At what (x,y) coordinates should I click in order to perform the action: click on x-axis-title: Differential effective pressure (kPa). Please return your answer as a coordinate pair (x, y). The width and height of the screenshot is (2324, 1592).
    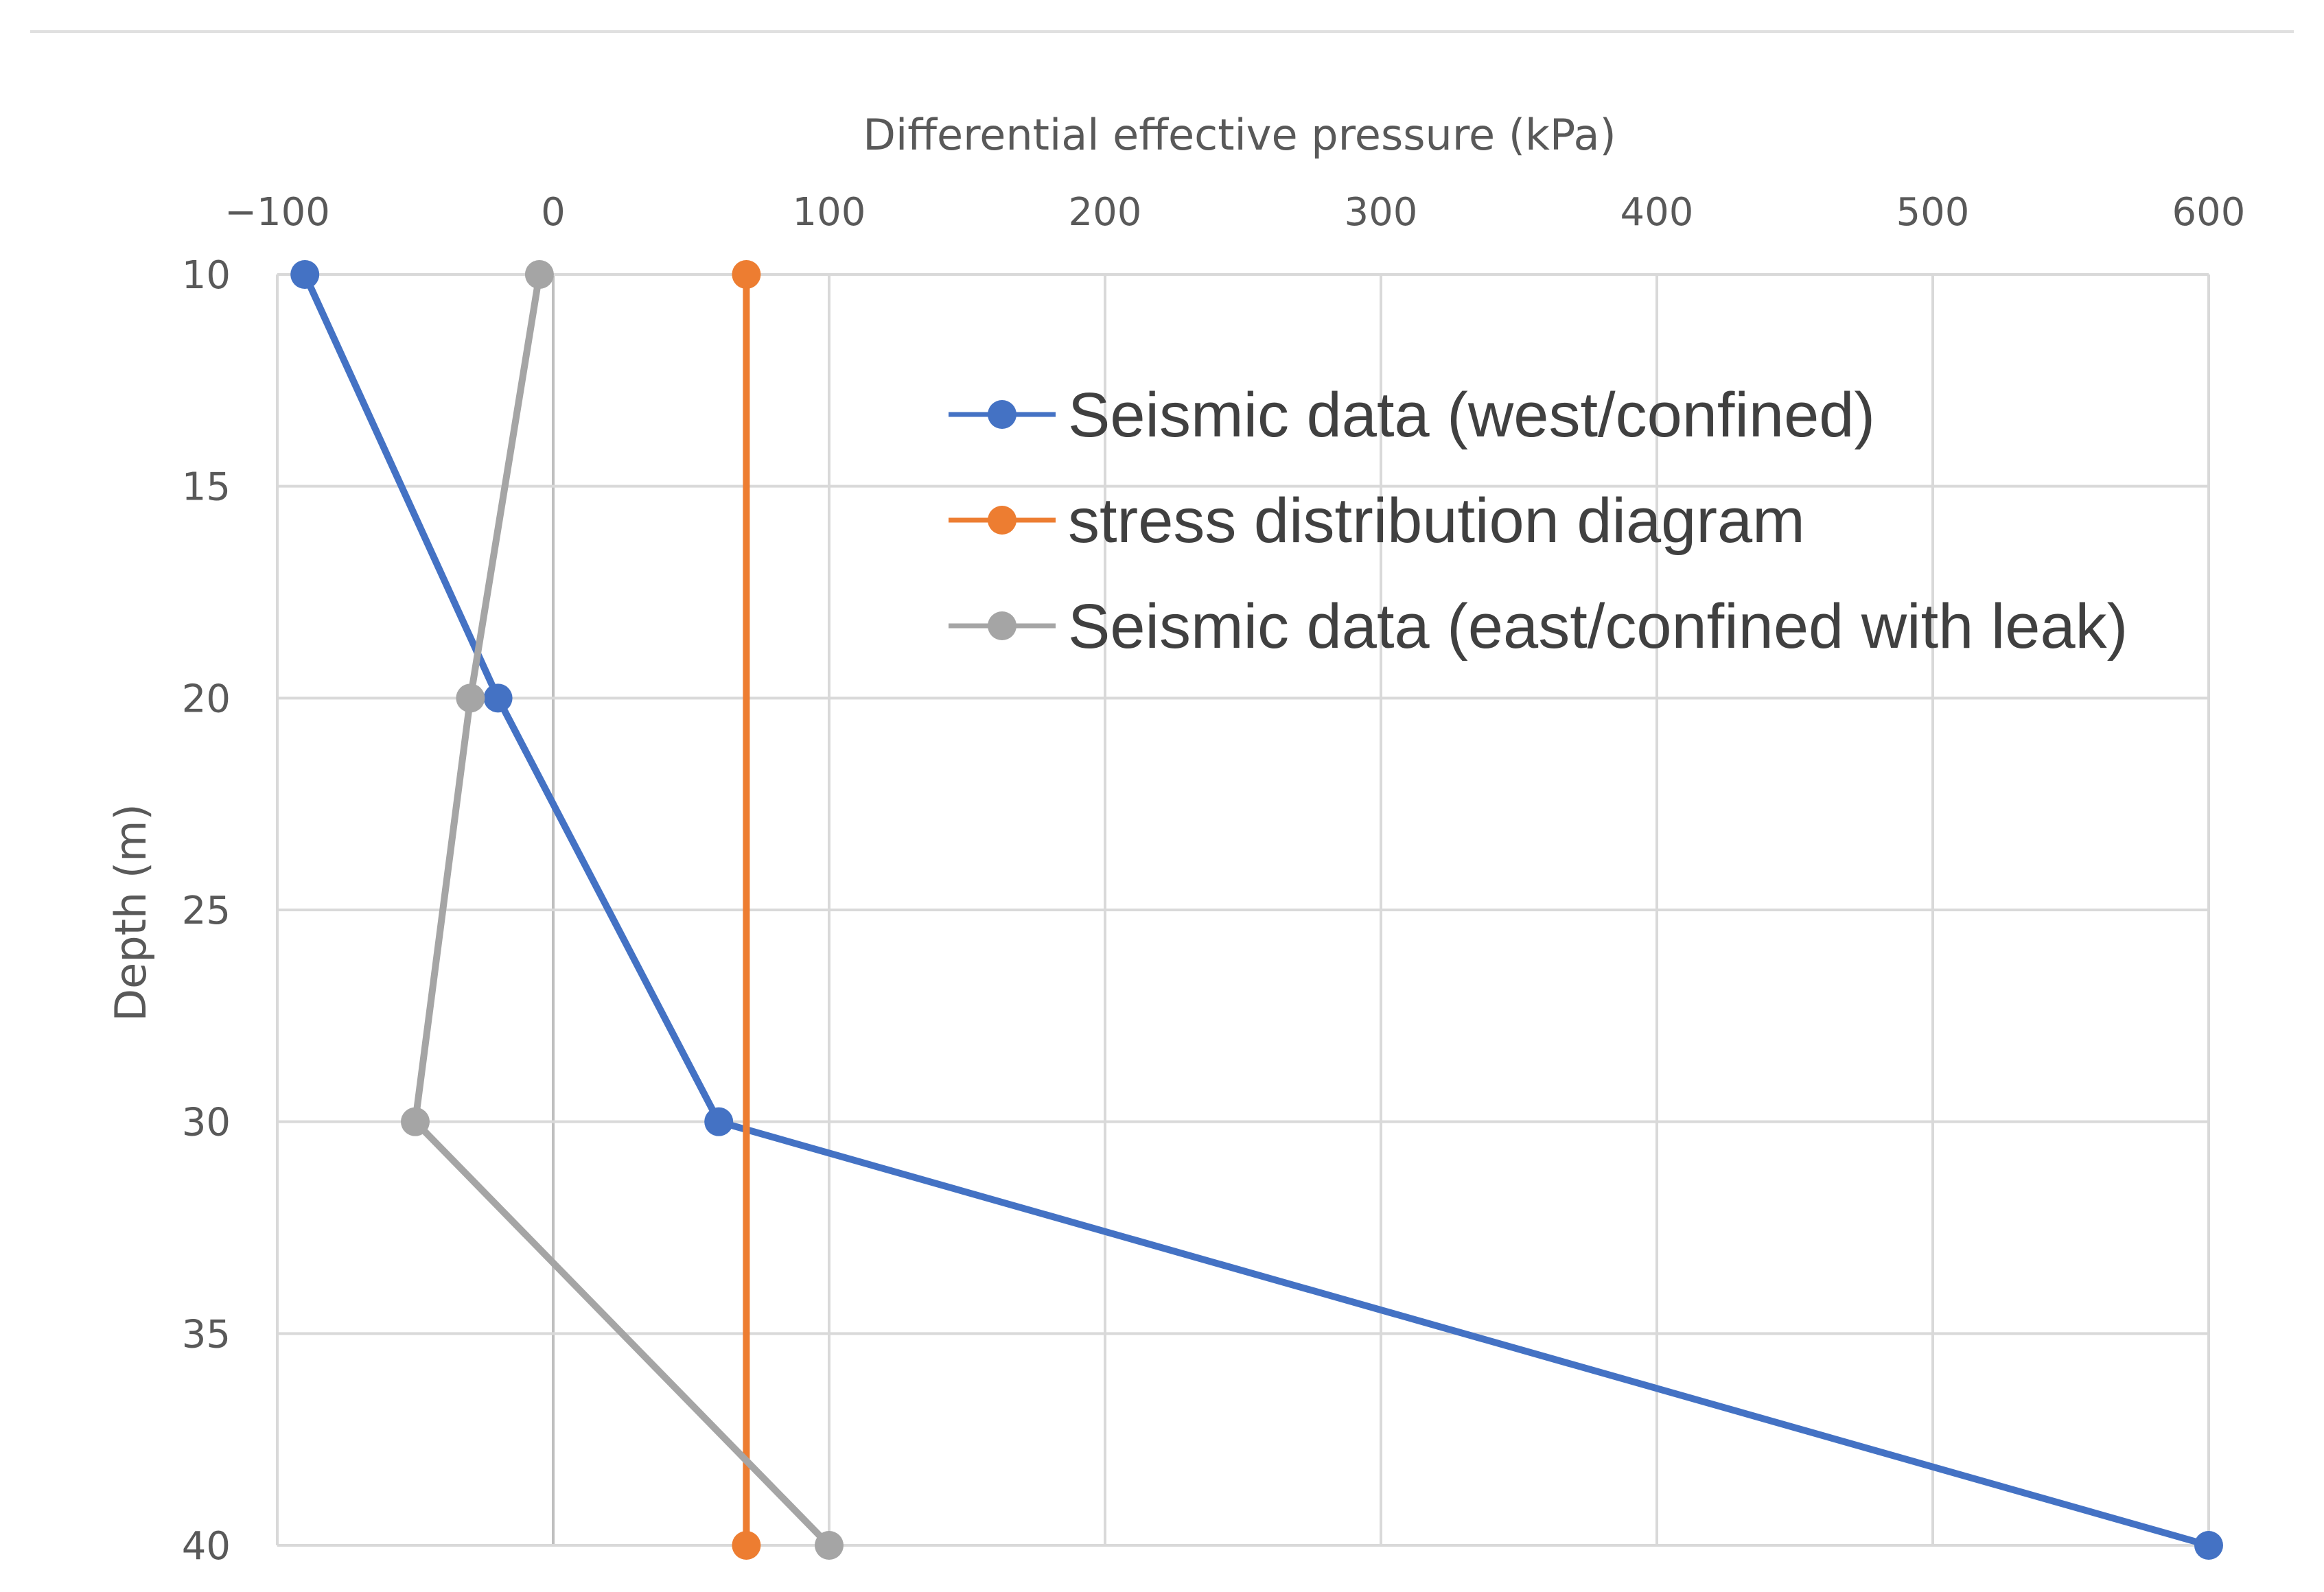
    Looking at the image, I should click on (1239, 135).